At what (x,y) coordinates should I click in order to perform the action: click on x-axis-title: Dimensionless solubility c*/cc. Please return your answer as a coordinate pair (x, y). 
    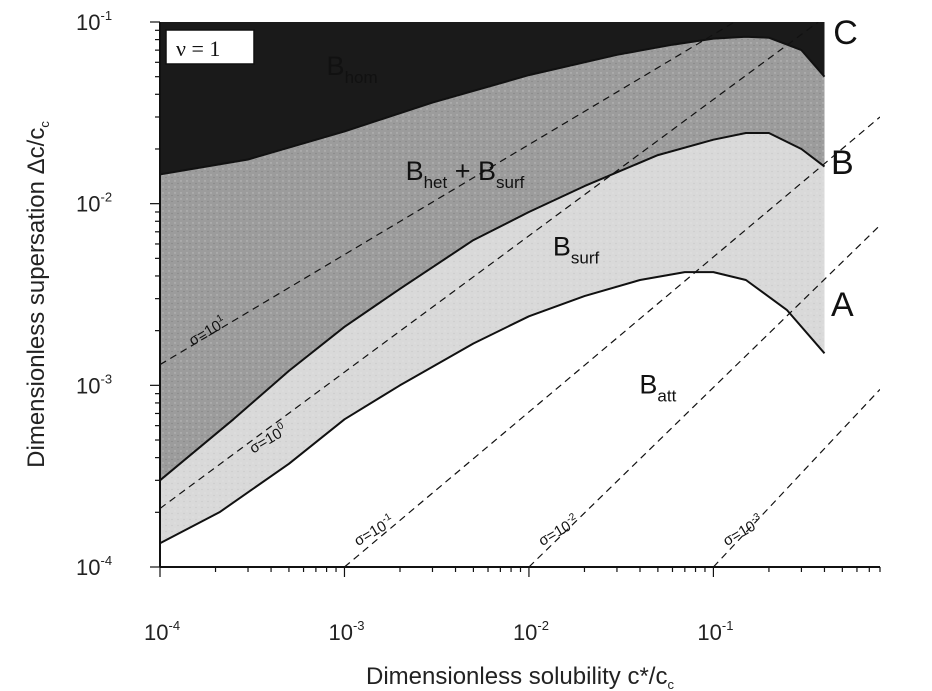
    Looking at the image, I should click on (520, 677).